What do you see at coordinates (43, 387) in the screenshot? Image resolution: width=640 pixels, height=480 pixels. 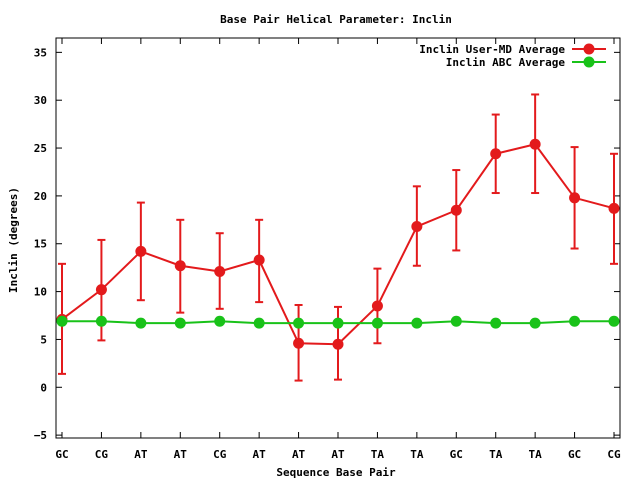 I see `y-tick-label: 0` at bounding box center [43, 387].